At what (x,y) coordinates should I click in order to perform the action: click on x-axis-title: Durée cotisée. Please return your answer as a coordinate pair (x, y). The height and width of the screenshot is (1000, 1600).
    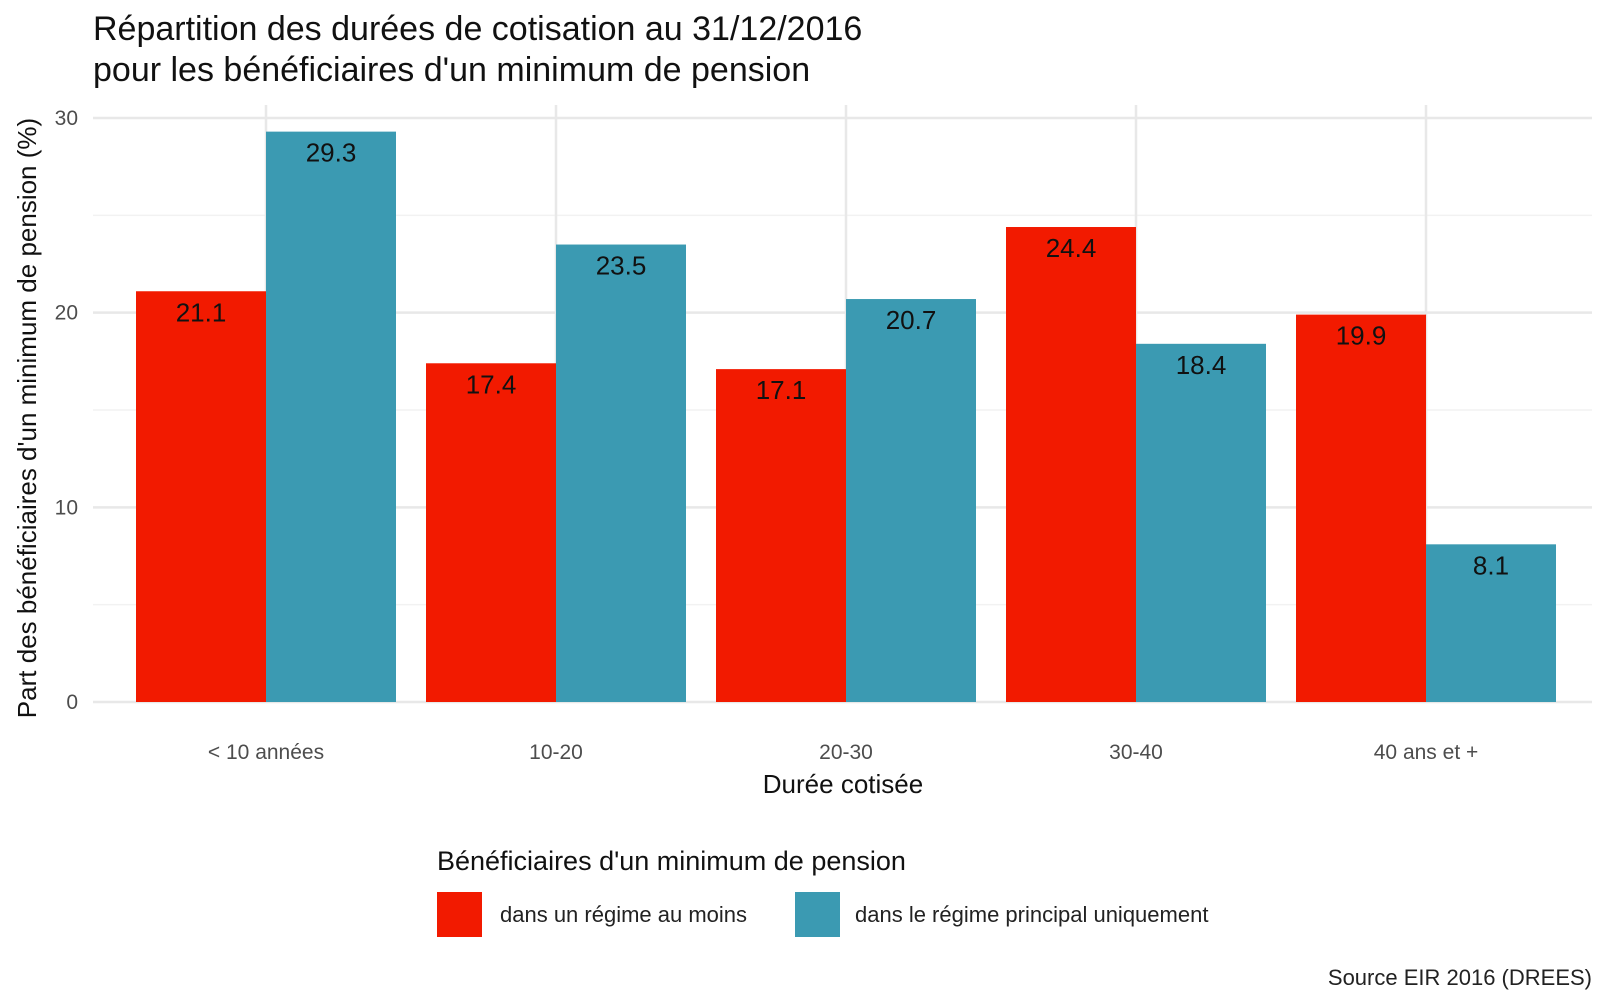
    Looking at the image, I should click on (843, 784).